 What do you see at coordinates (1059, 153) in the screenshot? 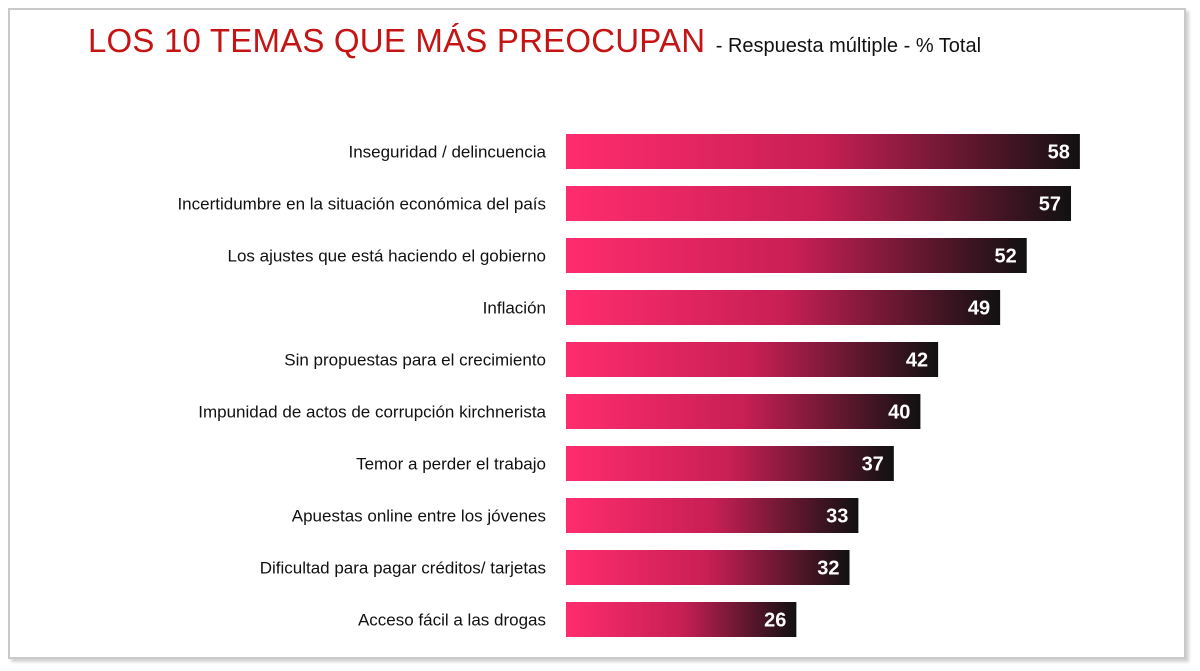
I see `data-label: 58` at bounding box center [1059, 153].